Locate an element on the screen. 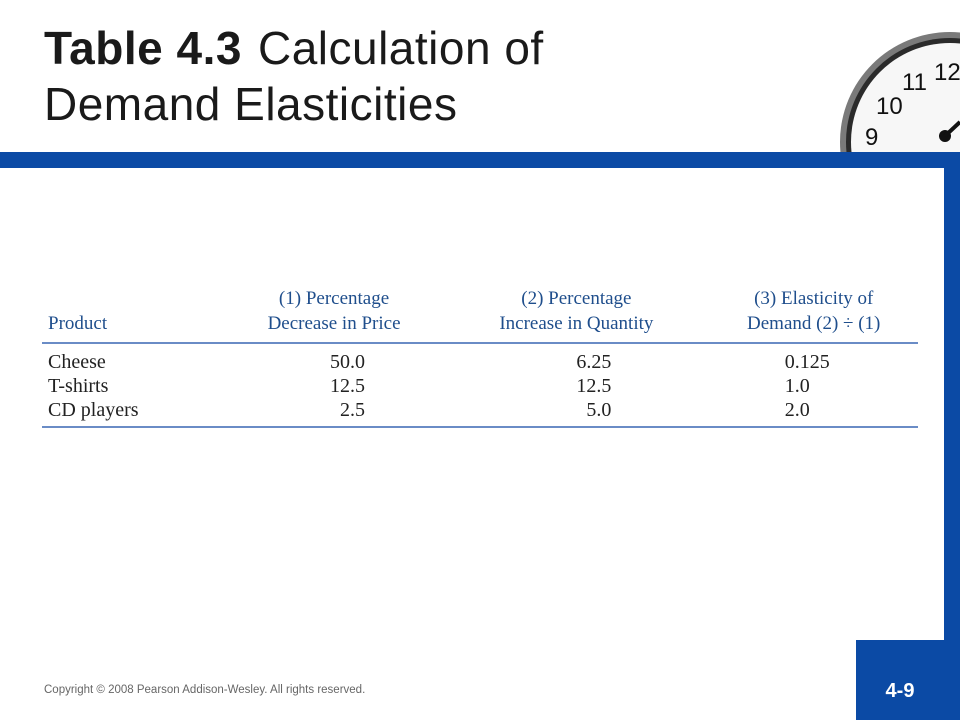 This screenshot has width=960, height=720. cell-quantity-increase: 6.25 is located at coordinates (576, 358).